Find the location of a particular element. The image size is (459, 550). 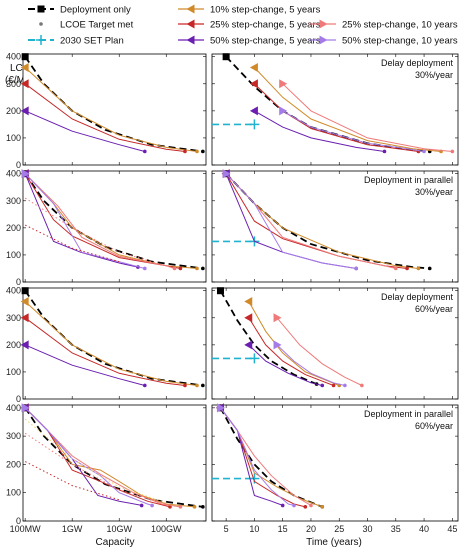

series-2-left-s25_5-target-marker is located at coordinates (185, 385).